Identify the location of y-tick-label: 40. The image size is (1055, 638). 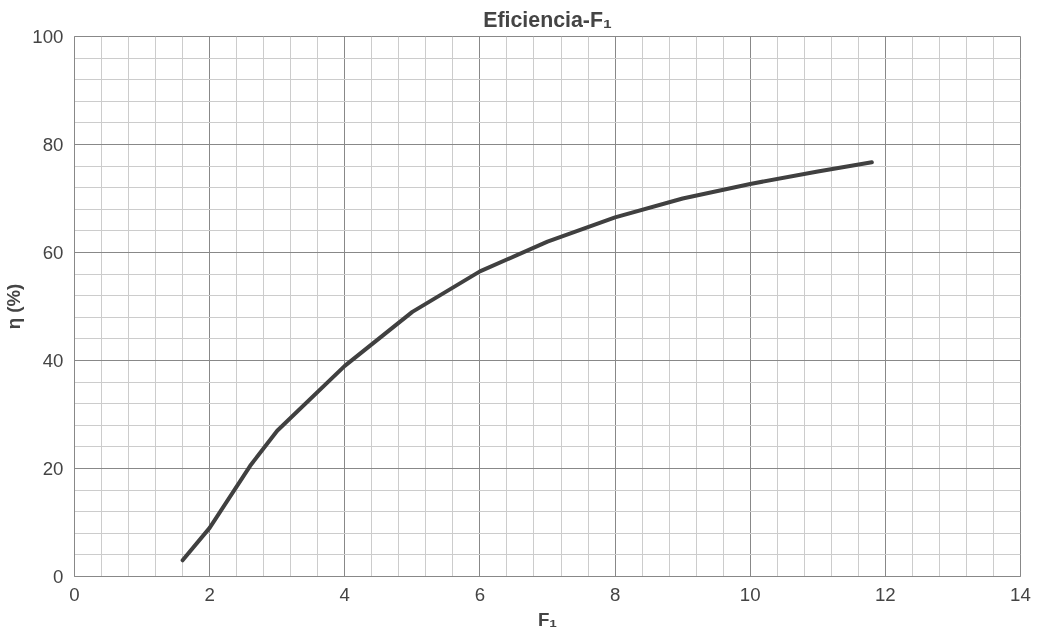
(53, 360).